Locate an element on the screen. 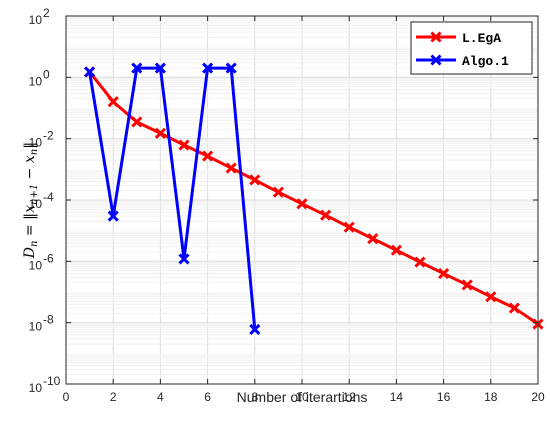 Image resolution: width=550 pixels, height=433 pixels. x-tick-label: 2 is located at coordinates (113, 397).